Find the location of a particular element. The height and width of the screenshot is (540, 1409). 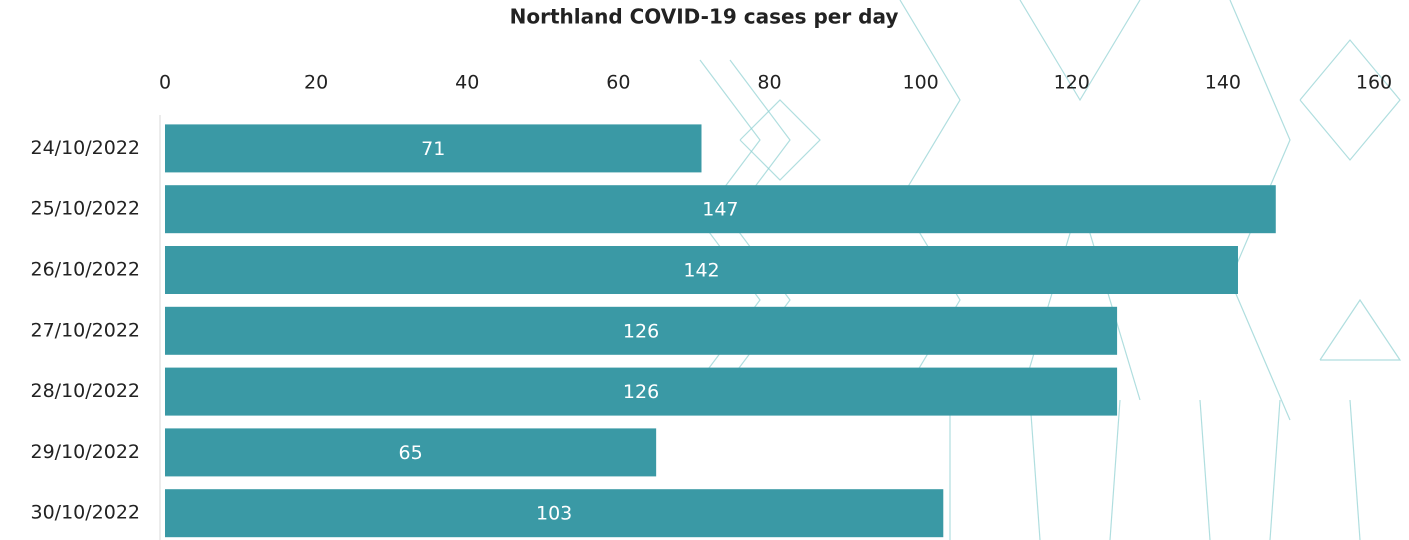

data-label: 103 is located at coordinates (554, 514).